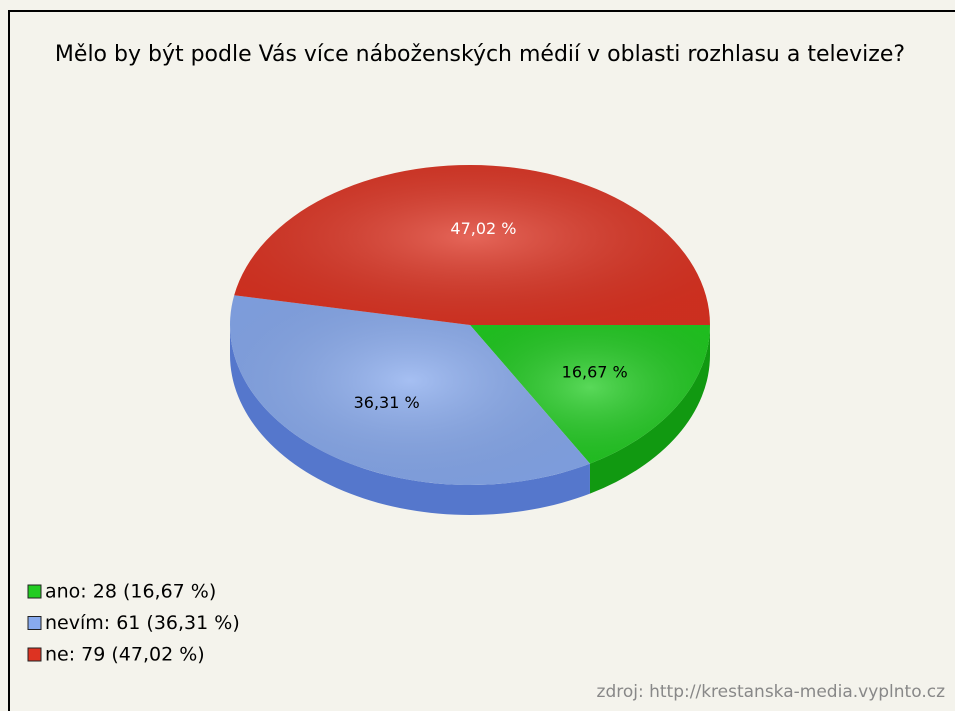  I want to click on legend-label: ano: 28 (16,67 %), so click(130, 592).